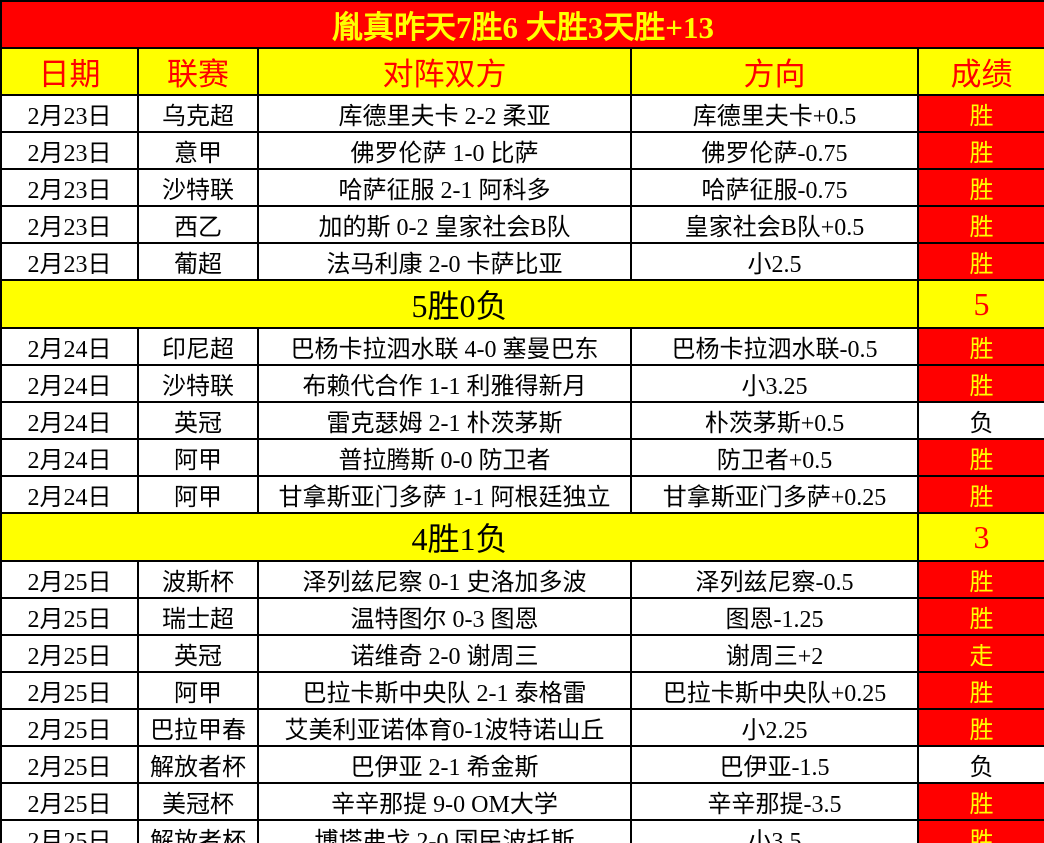 This screenshot has width=1044, height=843. Describe the element at coordinates (774, 727) in the screenshot. I see `direction-cell: 小2.25` at that location.